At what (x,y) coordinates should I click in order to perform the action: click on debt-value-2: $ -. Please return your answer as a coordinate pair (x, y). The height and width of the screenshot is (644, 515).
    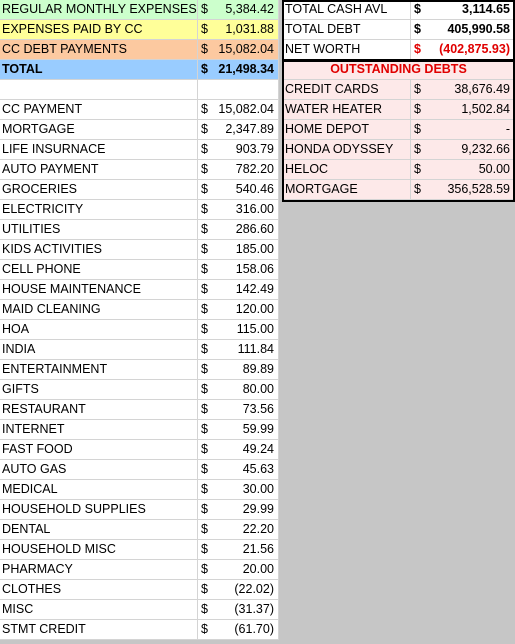
    Looking at the image, I should click on (463, 130).